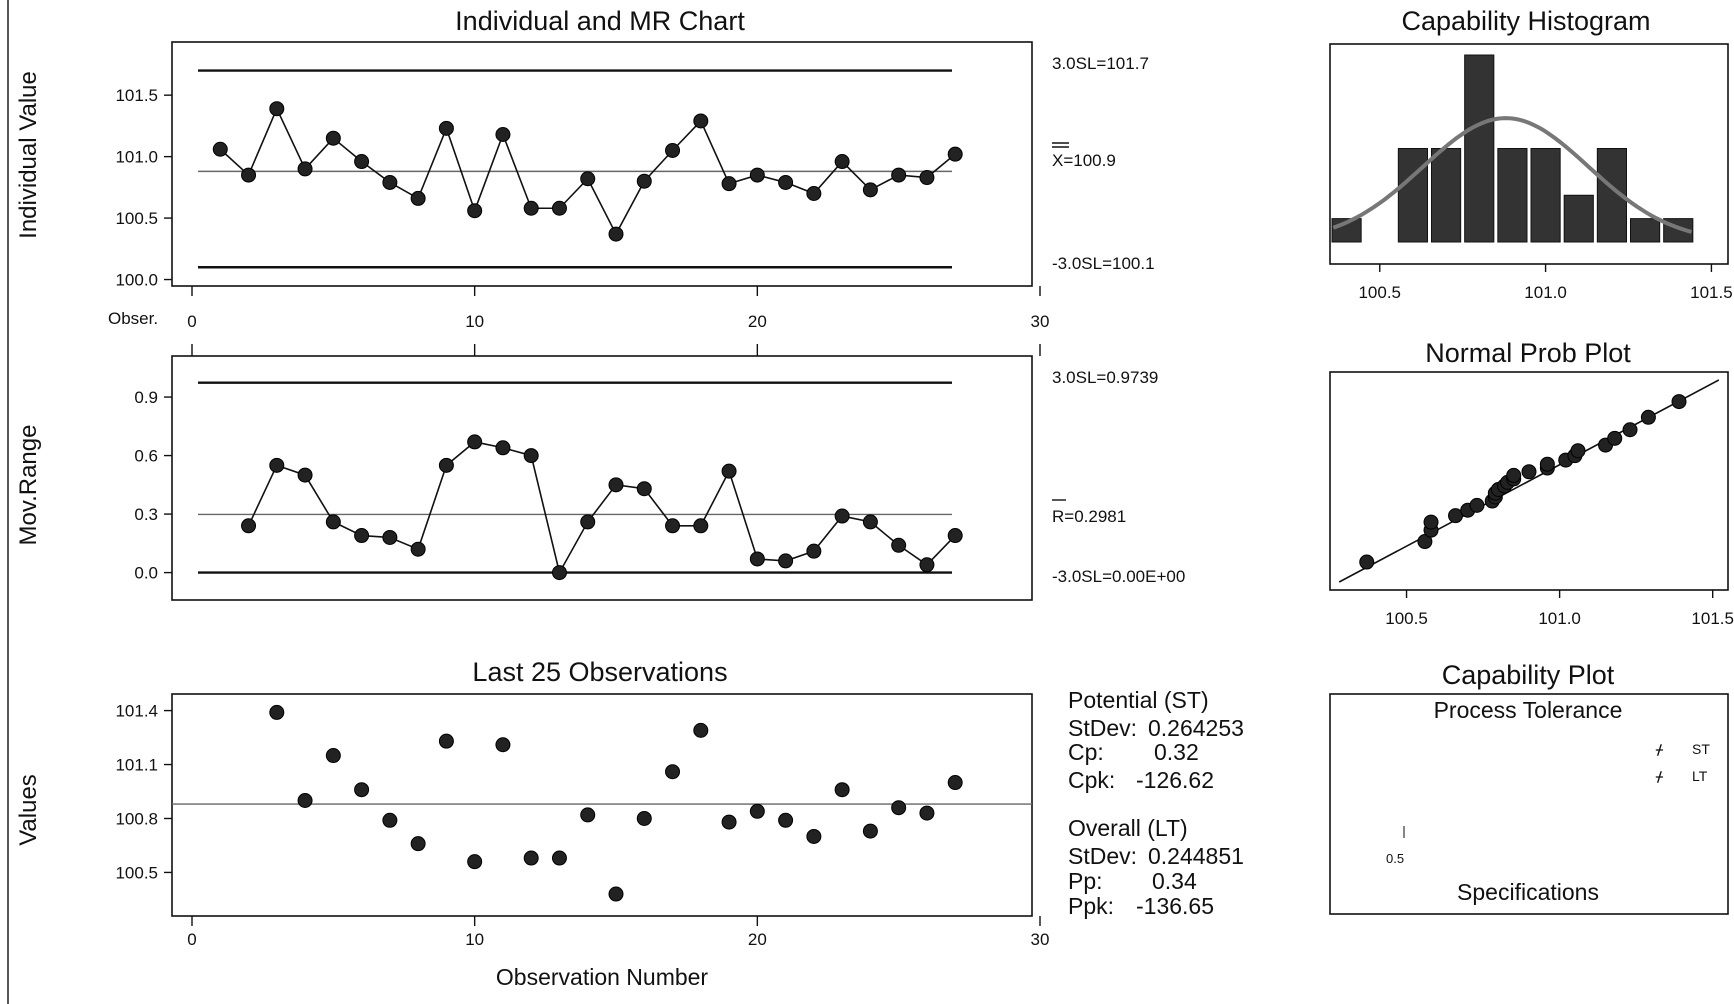 The width and height of the screenshot is (1734, 1004). I want to click on last25-x-label: Observation Number, so click(602, 977).